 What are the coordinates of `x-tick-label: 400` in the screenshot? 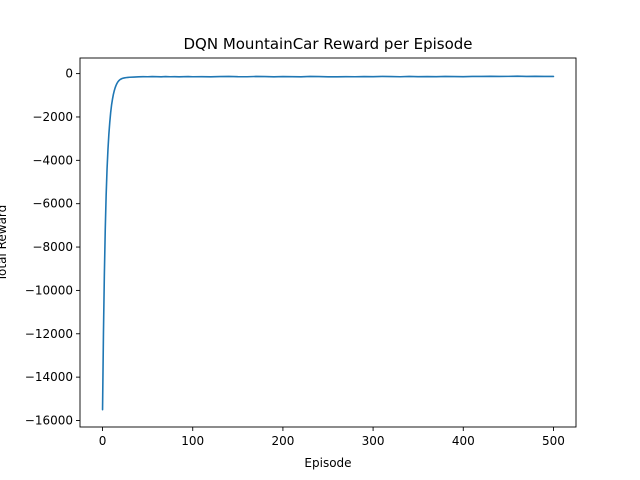 It's located at (463, 441).